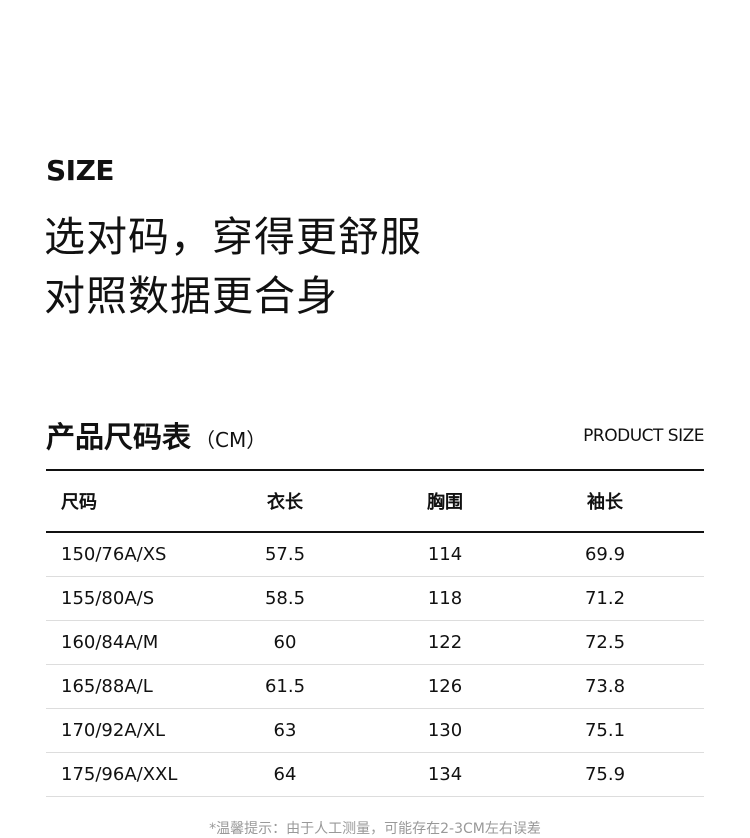 This screenshot has width=750, height=838. What do you see at coordinates (80, 170) in the screenshot?
I see `section-label: SIZE` at bounding box center [80, 170].